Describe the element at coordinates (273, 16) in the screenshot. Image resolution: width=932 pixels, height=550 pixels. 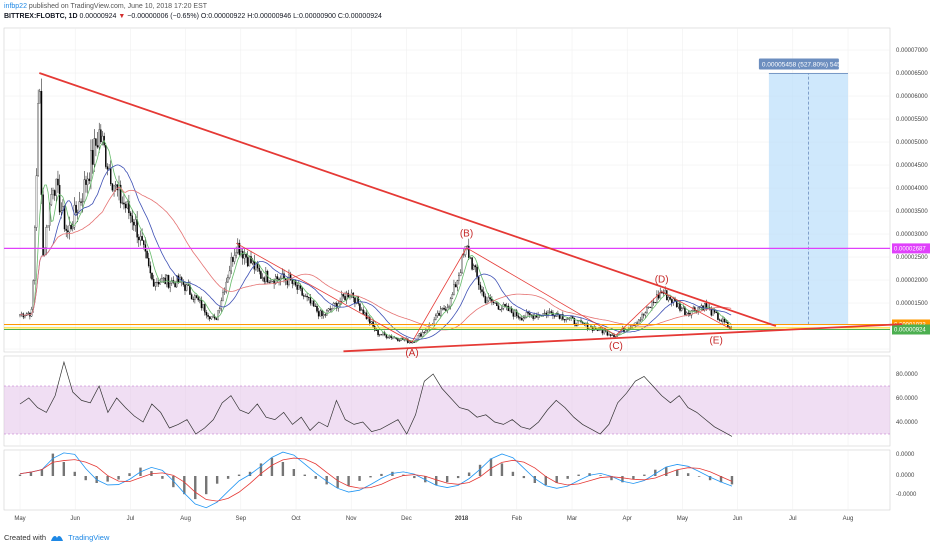
I see `high-value: 0.00000946` at that location.